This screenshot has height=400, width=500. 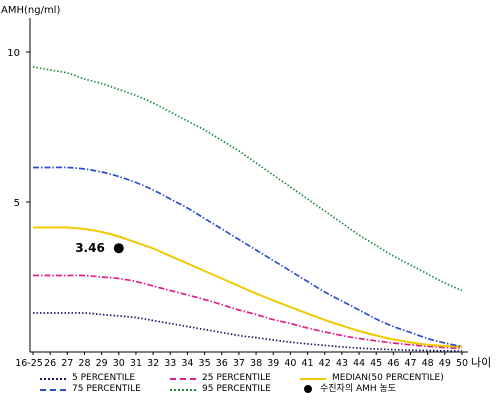 I want to click on x-tick-label: 42, so click(x=325, y=363).